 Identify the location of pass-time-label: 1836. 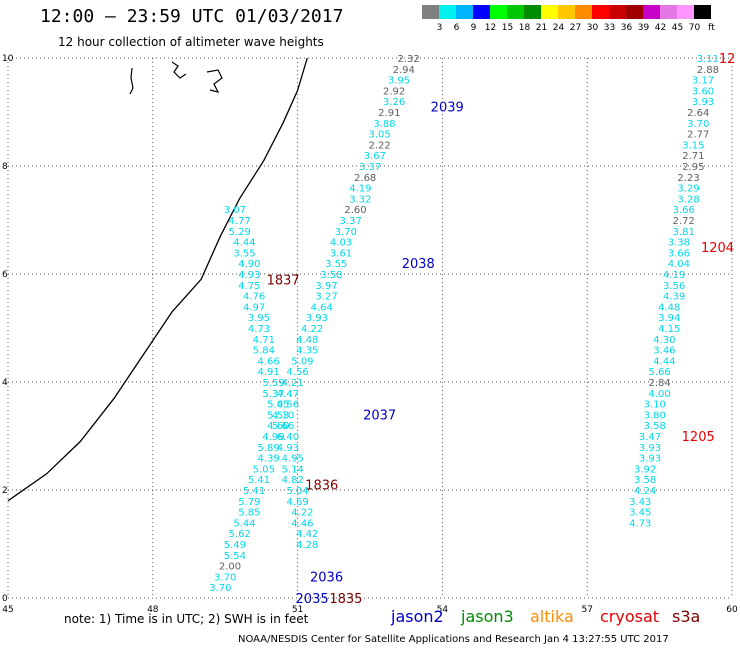
(321, 486).